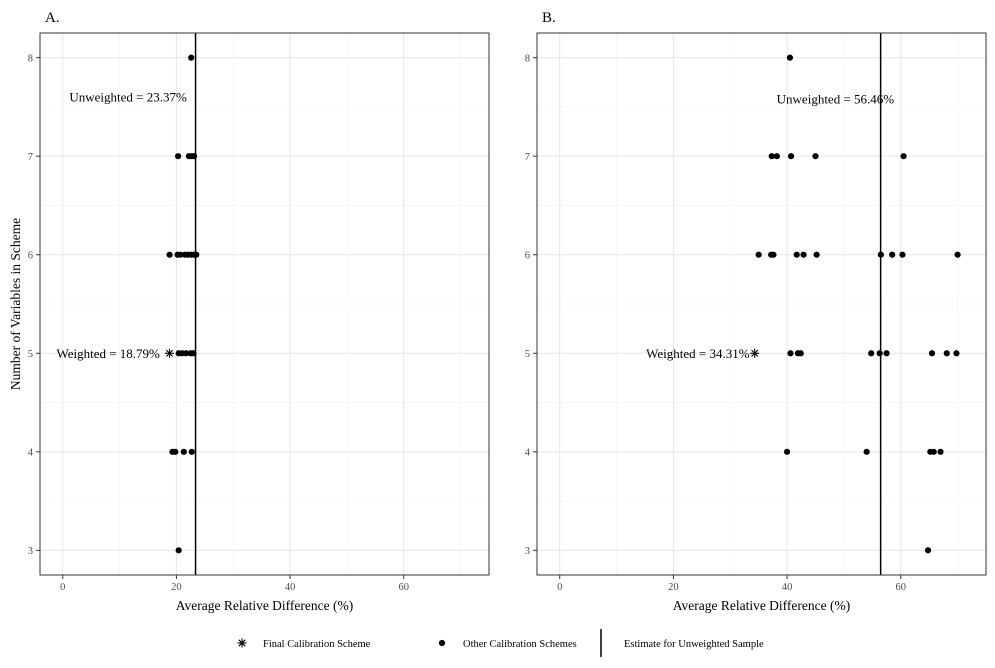 The image size is (995, 668). Describe the element at coordinates (442, 643) in the screenshot. I see `legend-dot-marker` at that location.